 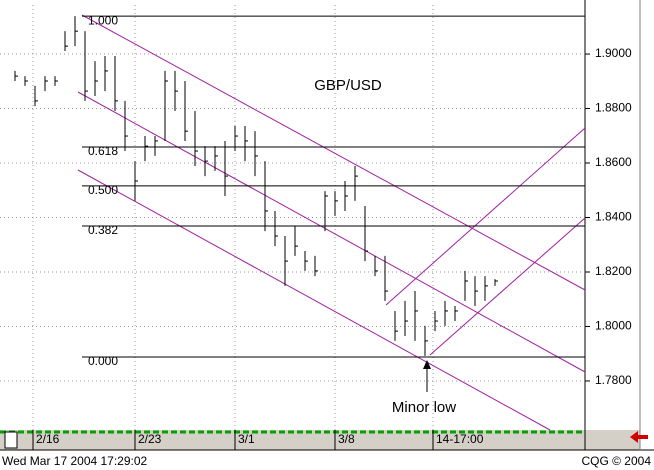 What do you see at coordinates (150, 439) in the screenshot?
I see `x-tick-label: 2/23` at bounding box center [150, 439].